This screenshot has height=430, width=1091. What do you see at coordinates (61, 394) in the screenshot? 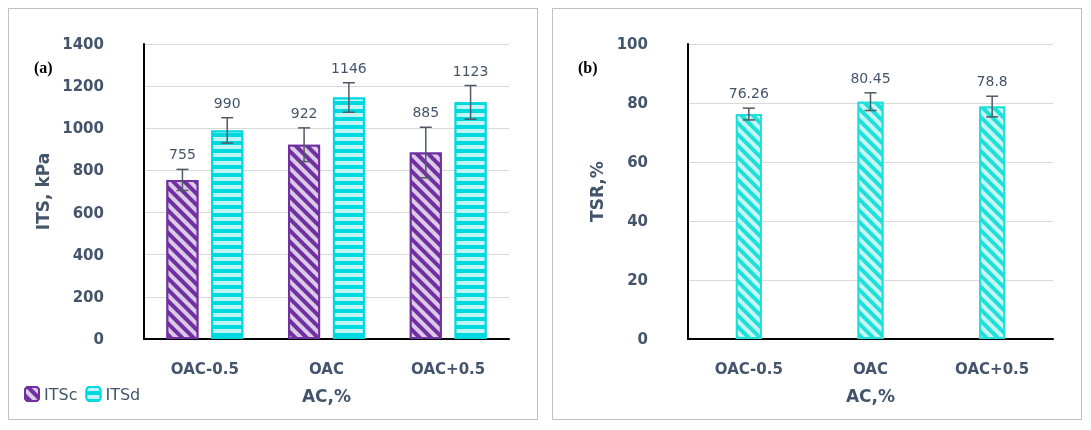
I see `legend-label: ITSc` at bounding box center [61, 394].